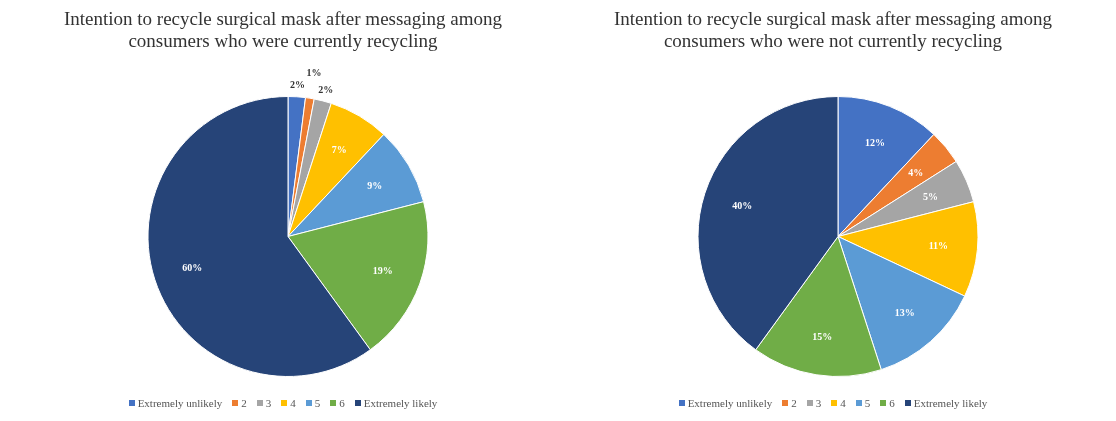 The height and width of the screenshot is (421, 1116). I want to click on chart-title: Intention to recycle surgical mask after messaging among consumers who were not currently recycling, so click(833, 30).